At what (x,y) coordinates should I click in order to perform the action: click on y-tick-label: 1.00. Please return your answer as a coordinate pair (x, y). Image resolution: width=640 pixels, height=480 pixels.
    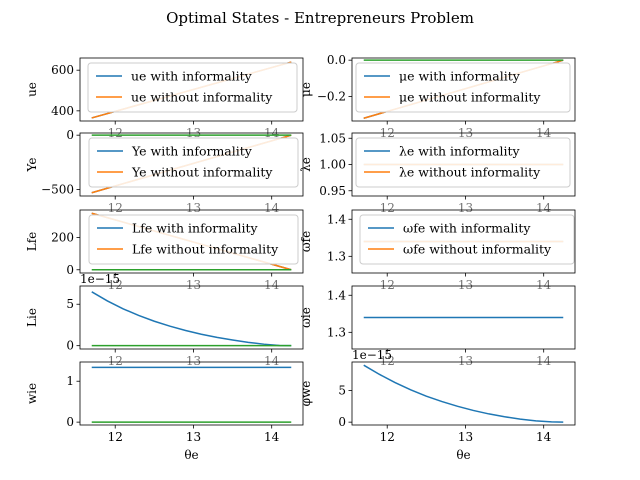
    Looking at the image, I should click on (332, 165).